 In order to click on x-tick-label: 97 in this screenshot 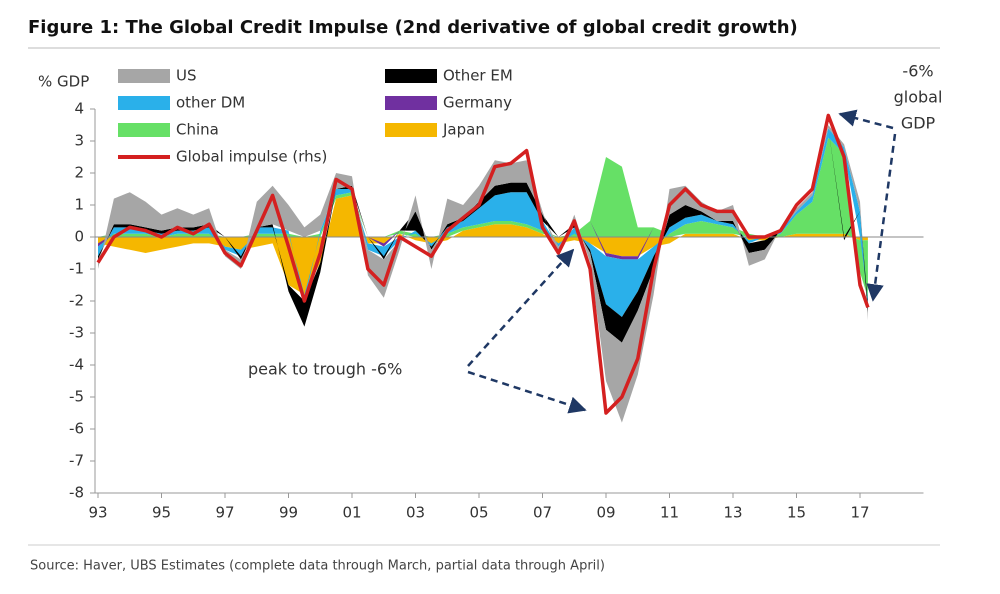, I will do `click(224, 513)`.